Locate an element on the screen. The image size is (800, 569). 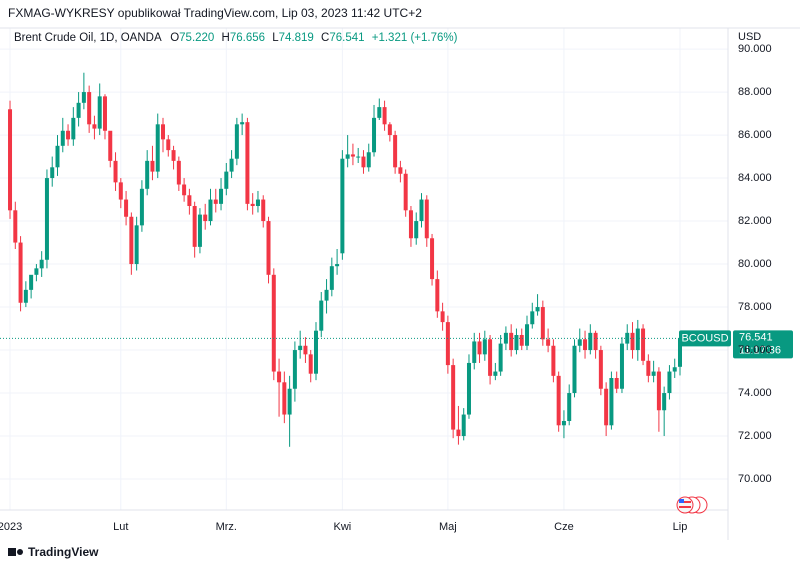
legend-key: C is located at coordinates (325, 38).